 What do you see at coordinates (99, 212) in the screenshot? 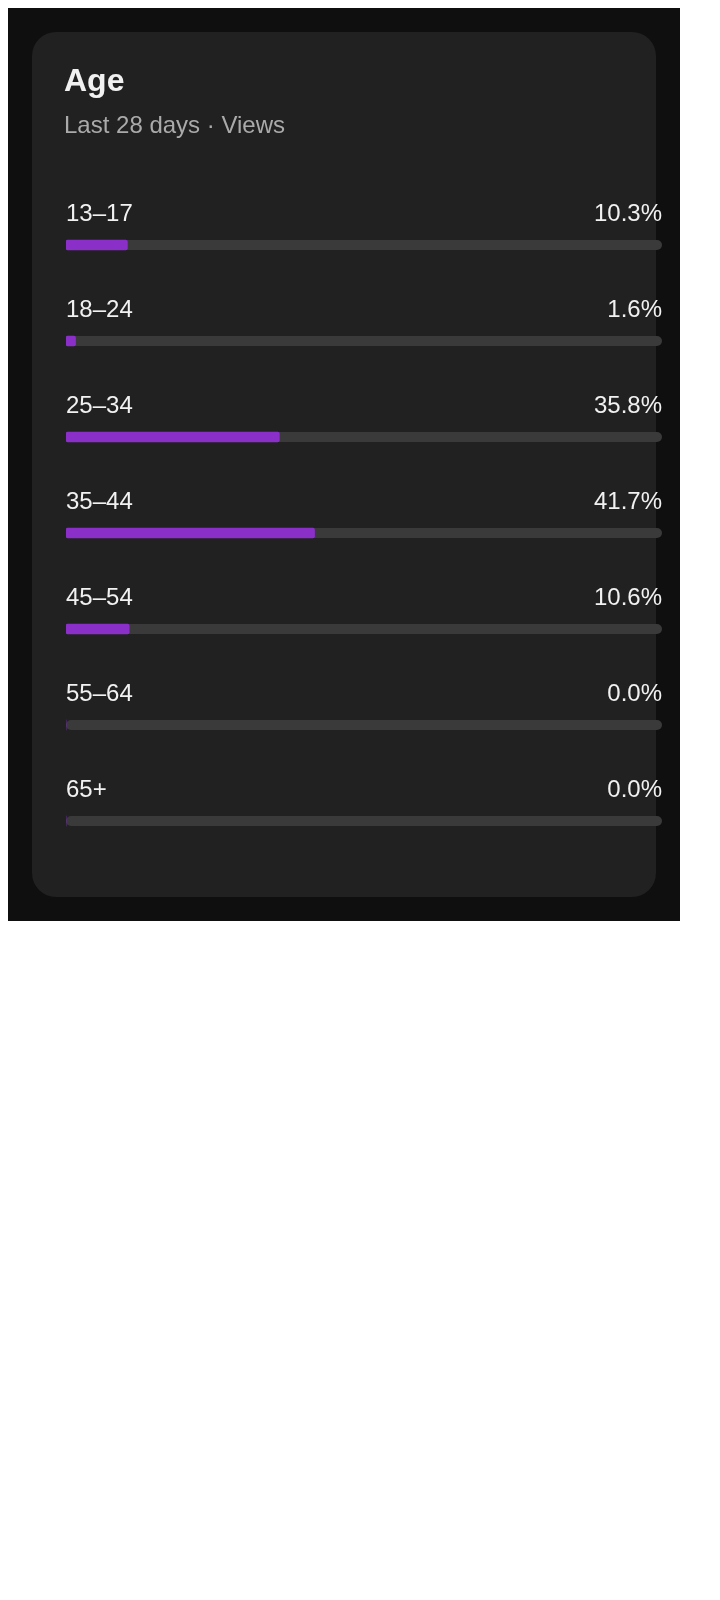
I see `y-tick-label: 13–17` at bounding box center [99, 212].